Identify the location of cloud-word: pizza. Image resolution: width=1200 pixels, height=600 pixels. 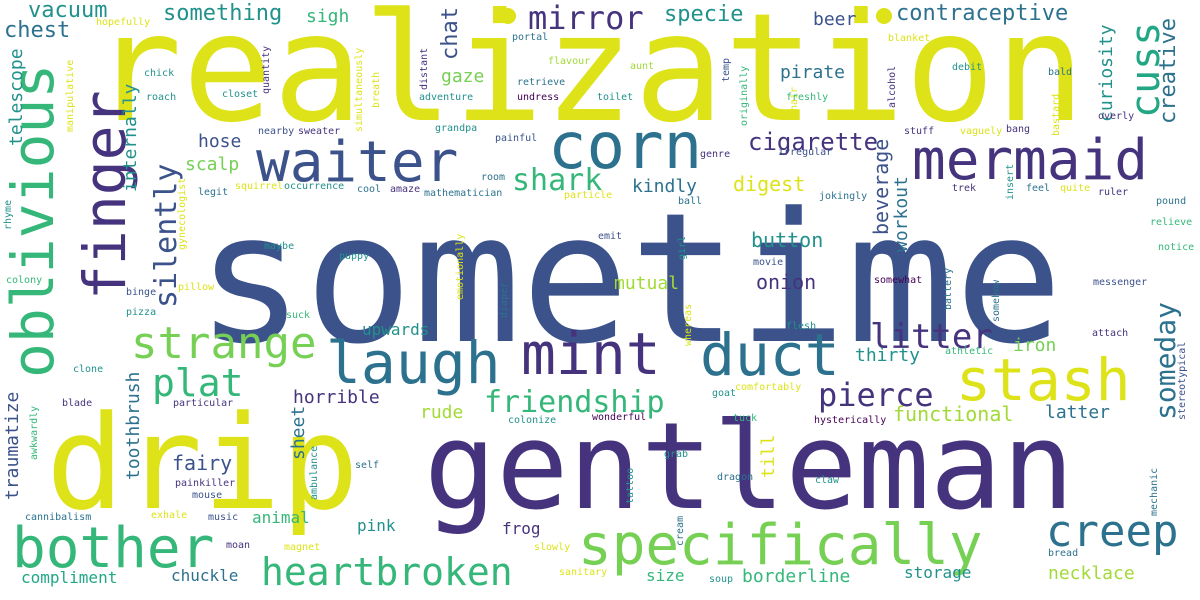
(141, 312).